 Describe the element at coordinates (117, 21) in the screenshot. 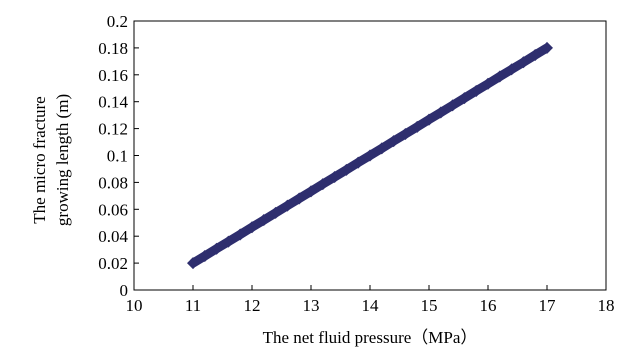

I see `y-tick-label: 0.2` at that location.